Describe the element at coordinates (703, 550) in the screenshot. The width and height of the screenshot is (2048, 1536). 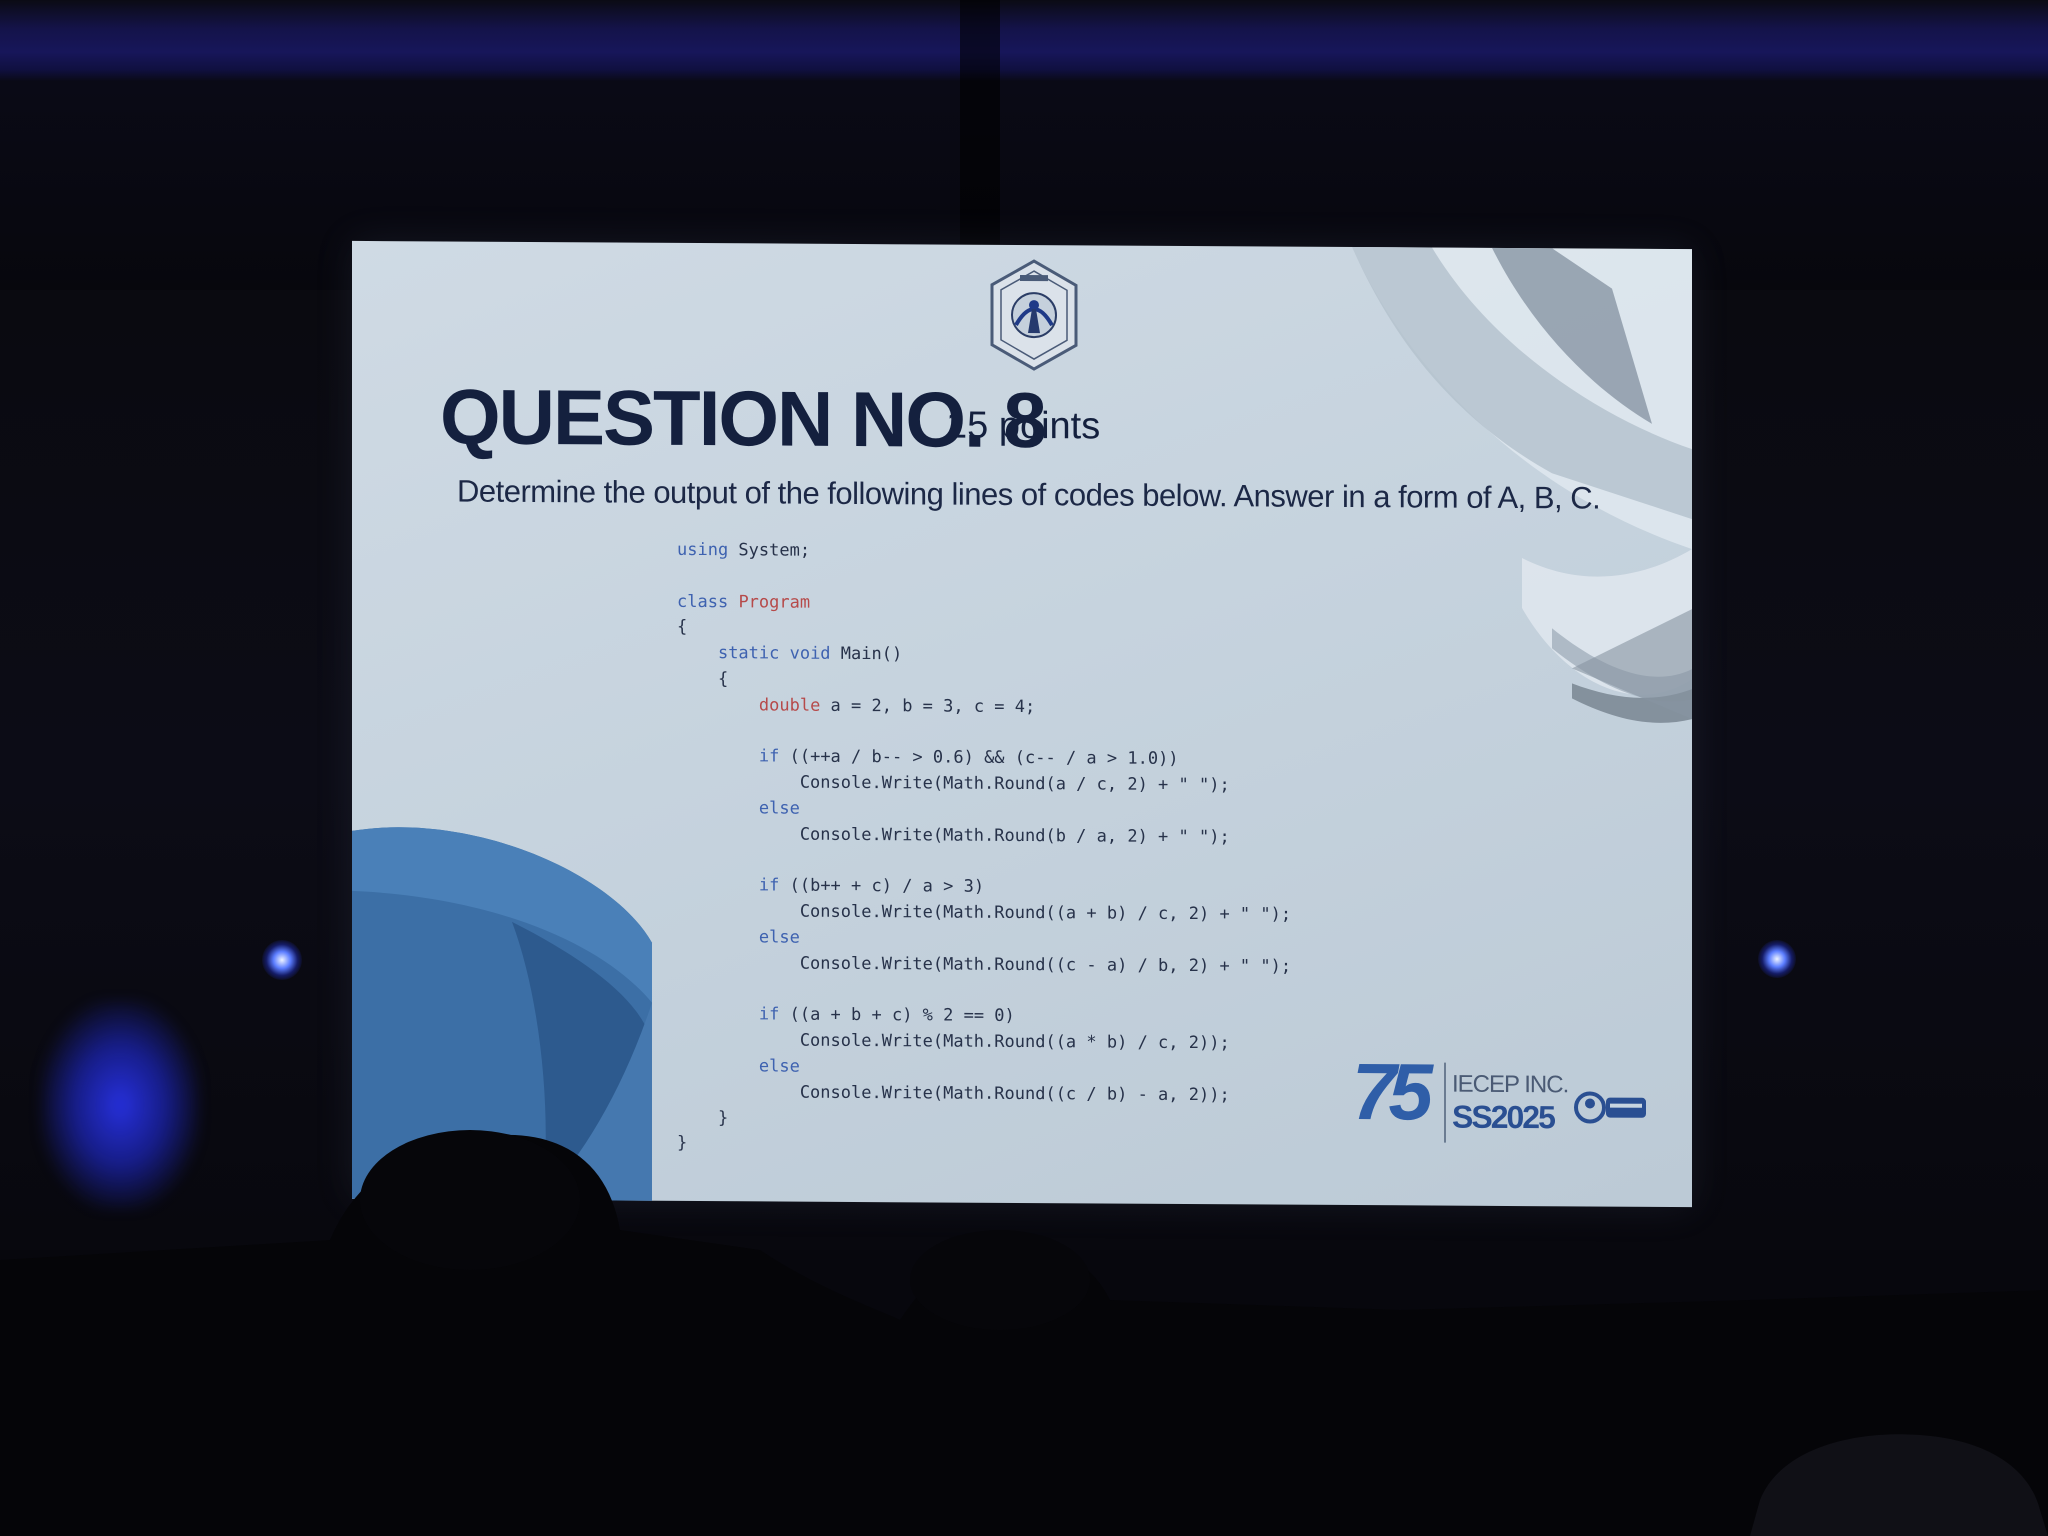
I see `code-token: using` at that location.